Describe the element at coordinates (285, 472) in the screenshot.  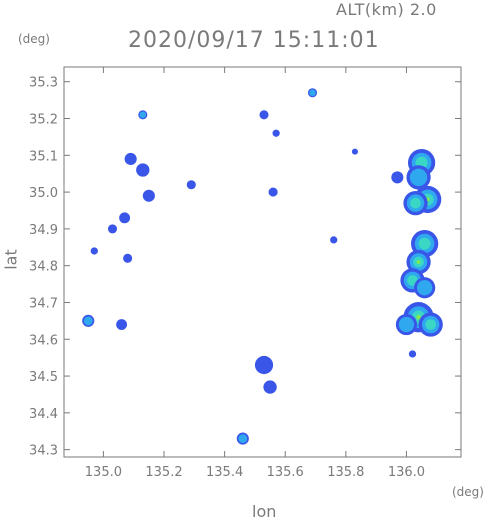
I see `x-tick-label: 135.6` at that location.